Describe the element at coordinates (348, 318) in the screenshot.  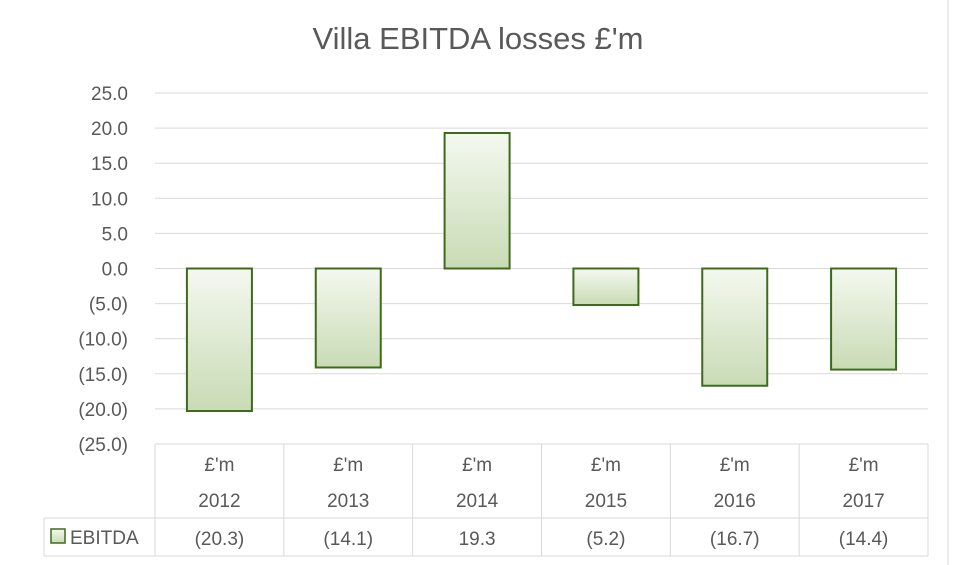
I see `bar-2013` at that location.